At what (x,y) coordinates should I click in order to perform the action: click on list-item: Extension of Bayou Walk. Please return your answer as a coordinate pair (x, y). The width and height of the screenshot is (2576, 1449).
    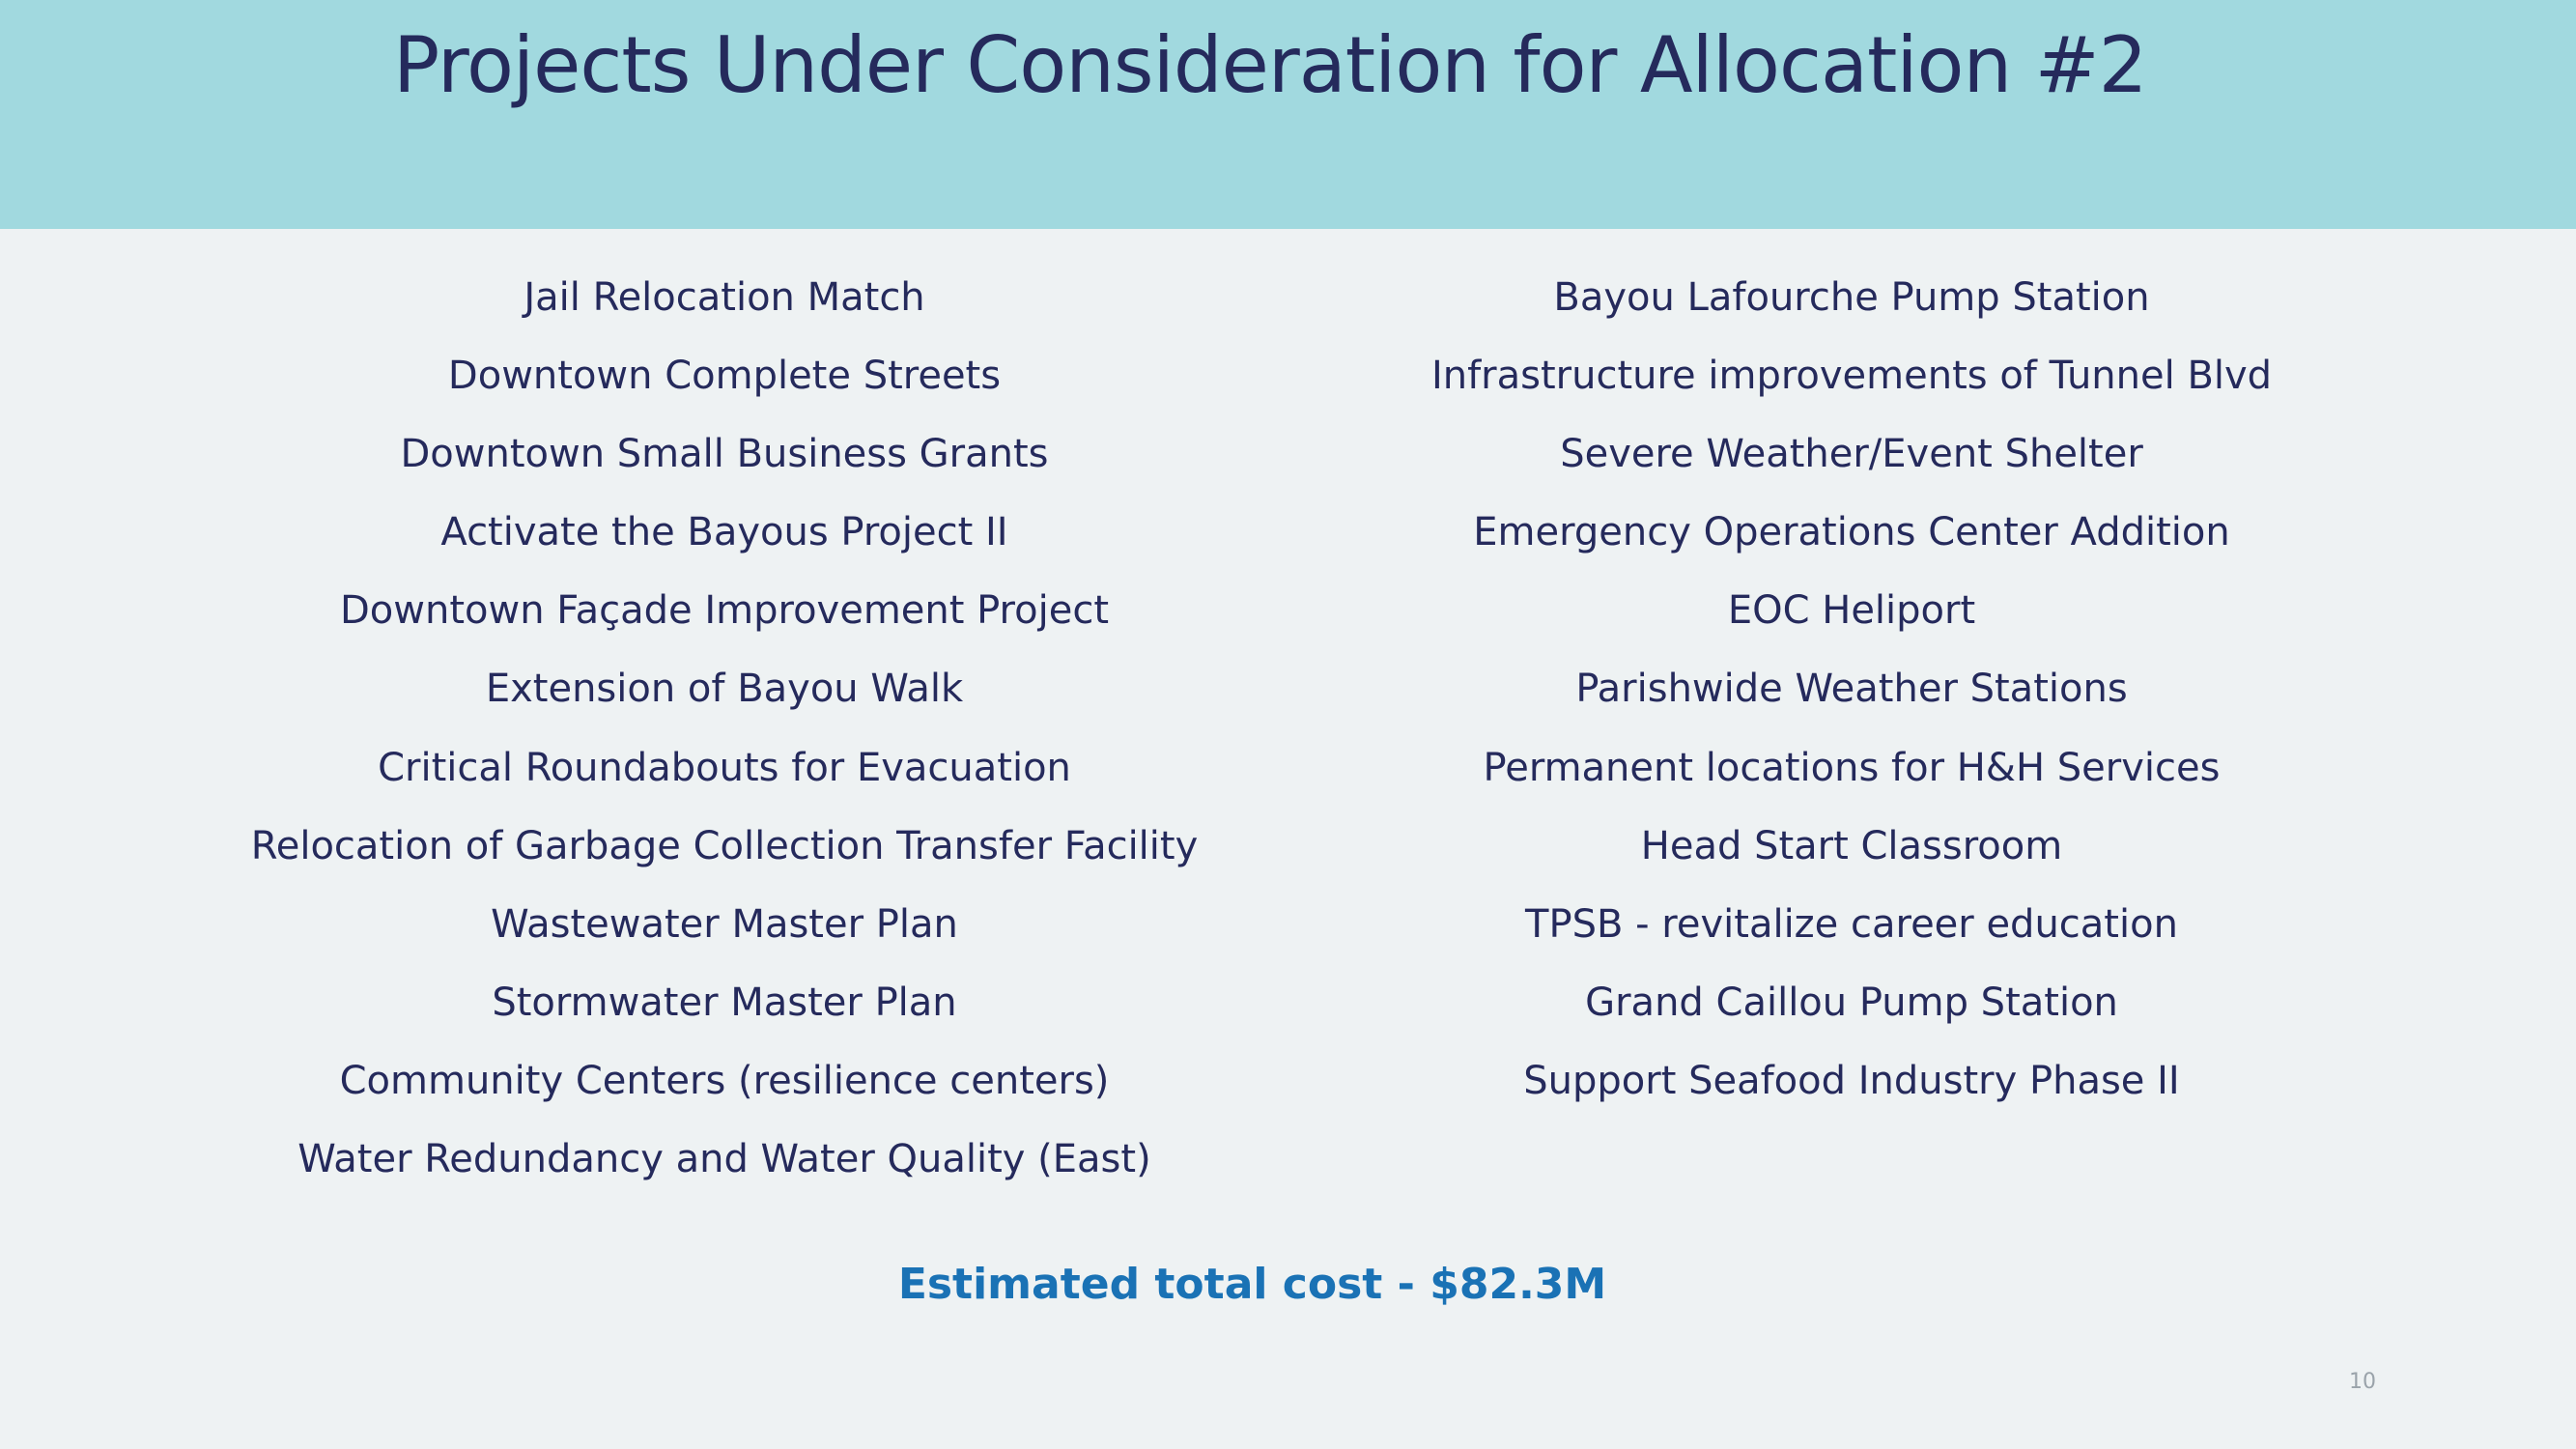
    Looking at the image, I should click on (724, 689).